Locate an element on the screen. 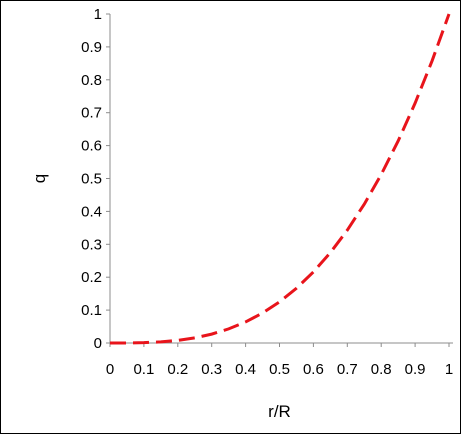 This screenshot has width=461, height=435. y-tick-label: 0.1 is located at coordinates (91, 310).